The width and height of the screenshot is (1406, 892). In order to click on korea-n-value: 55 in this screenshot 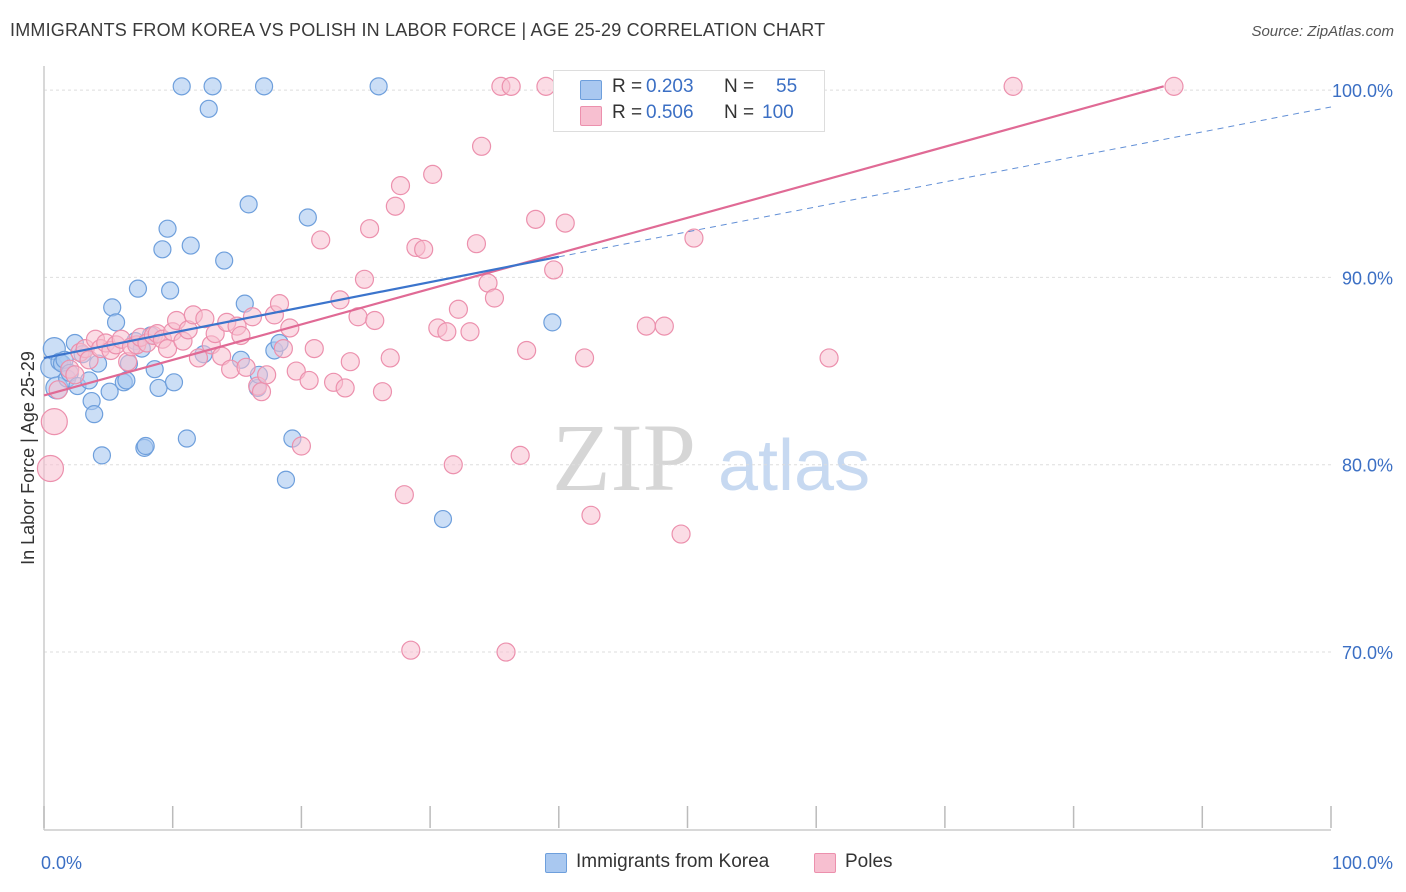, I will do `click(787, 86)`.